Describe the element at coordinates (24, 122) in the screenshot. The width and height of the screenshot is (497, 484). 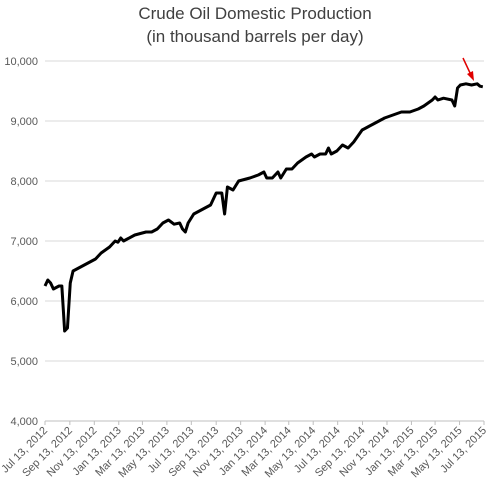
I see `y-tick-label: 9,000` at that location.